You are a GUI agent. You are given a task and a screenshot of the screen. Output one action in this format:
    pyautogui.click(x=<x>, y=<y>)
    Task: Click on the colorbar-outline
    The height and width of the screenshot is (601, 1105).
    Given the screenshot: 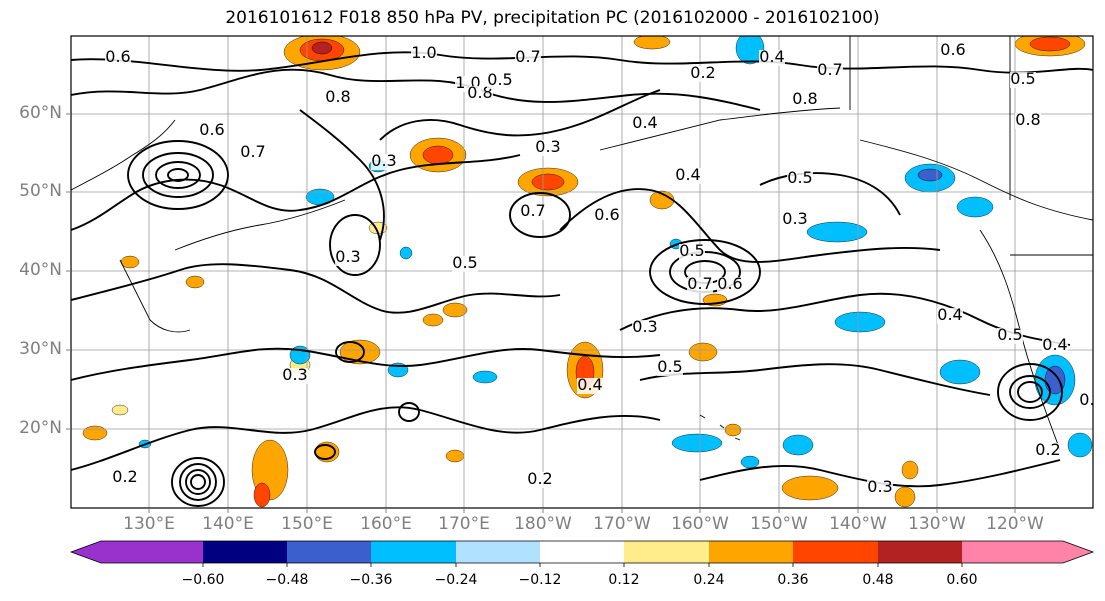 What is the action you would take?
    pyautogui.click(x=582, y=552)
    